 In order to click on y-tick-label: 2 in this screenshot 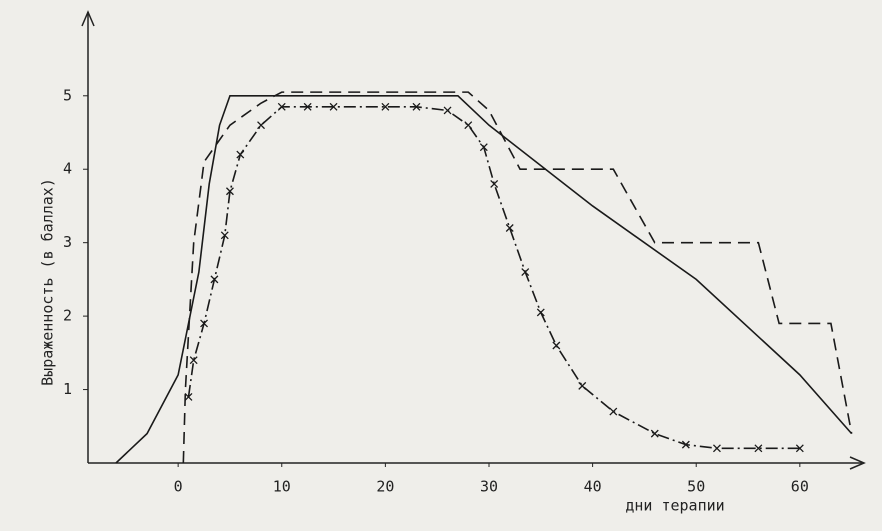, I will do `click(67, 316)`.